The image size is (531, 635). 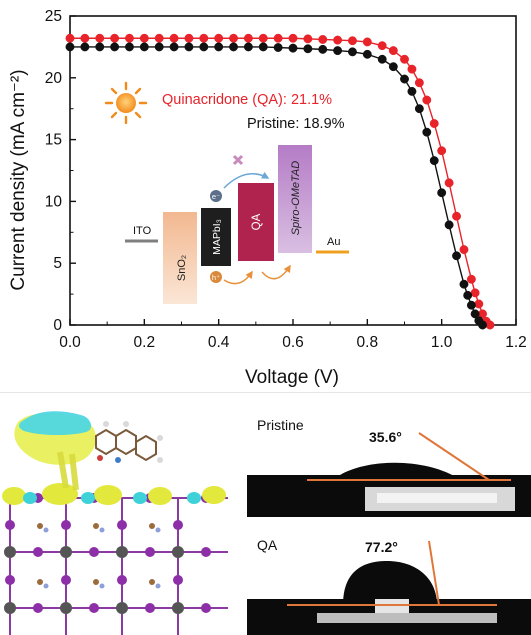 I want to click on mapbi3-block, so click(x=216, y=237).